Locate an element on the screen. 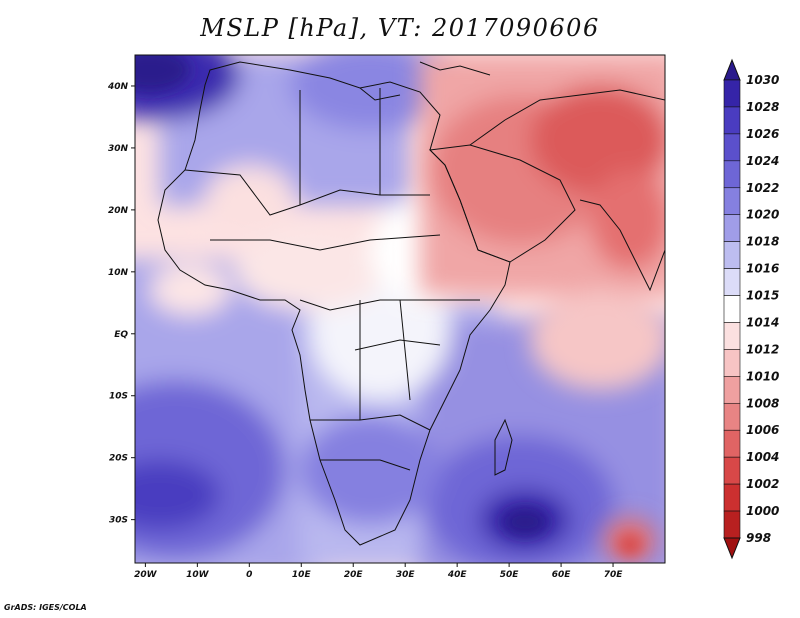 Image resolution: width=800 pixels, height=618 pixels. colorbar-label: 1024 is located at coordinates (762, 161).